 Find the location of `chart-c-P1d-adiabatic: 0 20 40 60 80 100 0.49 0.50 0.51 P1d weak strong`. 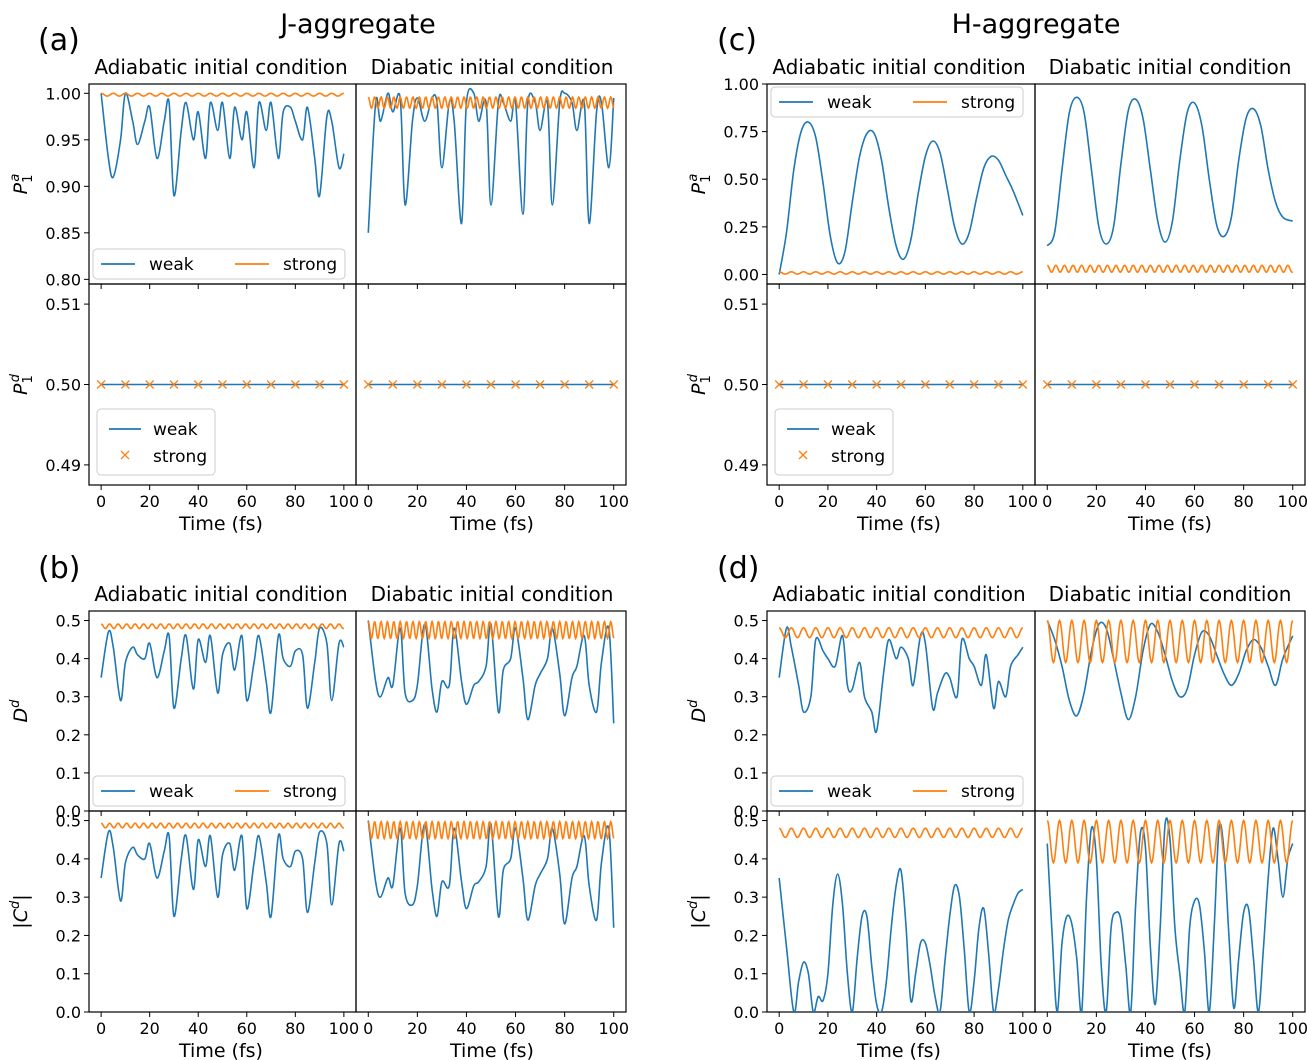

chart-c-P1d-adiabatic: 0 20 40 60 80 100 0.49 0.50 0.51 P1d weak strong is located at coordinates (862, 397).